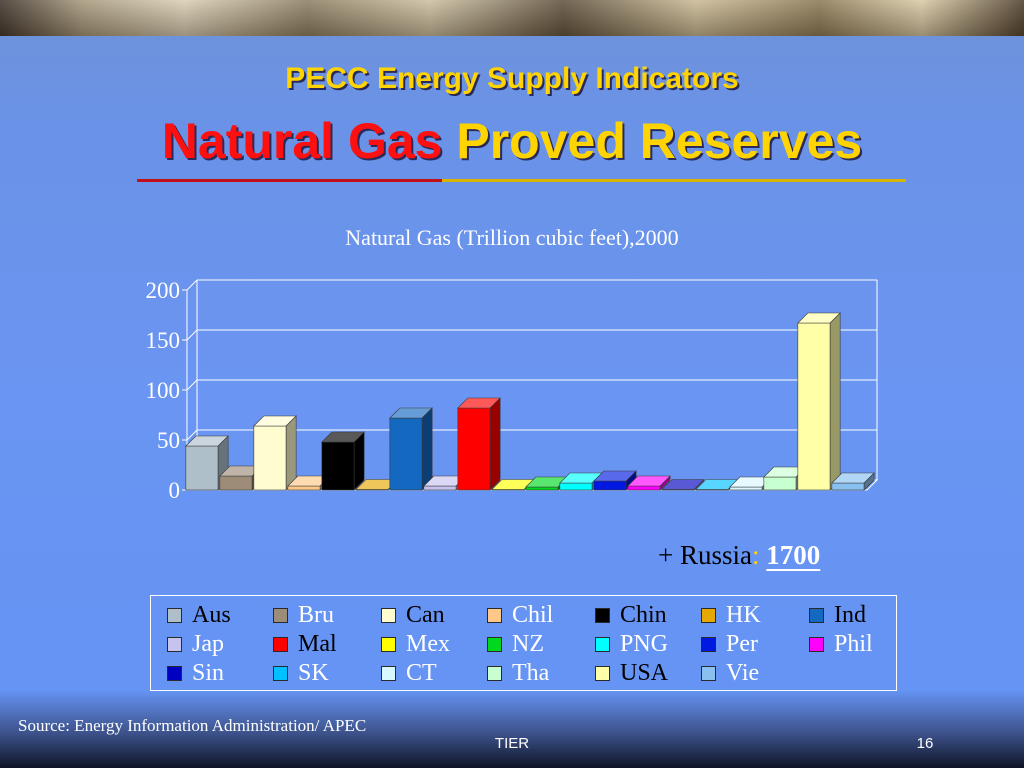  I want to click on page-number: 16, so click(925, 743).